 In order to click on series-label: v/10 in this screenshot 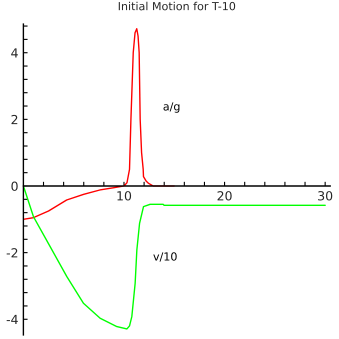, I will do `click(165, 257)`.